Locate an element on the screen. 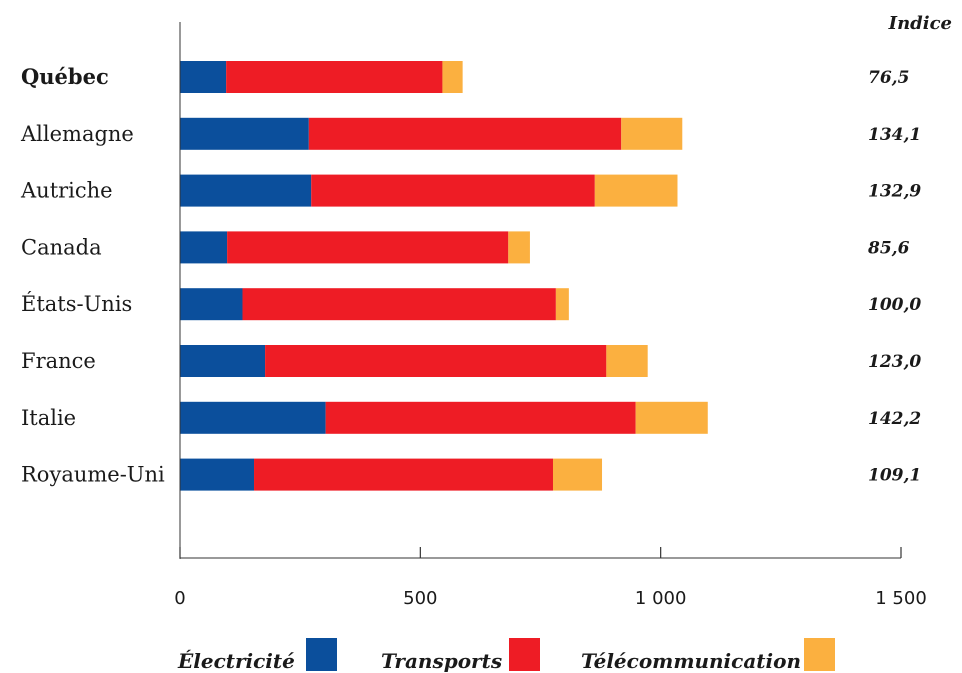  category-label: États-Unis is located at coordinates (76, 304).